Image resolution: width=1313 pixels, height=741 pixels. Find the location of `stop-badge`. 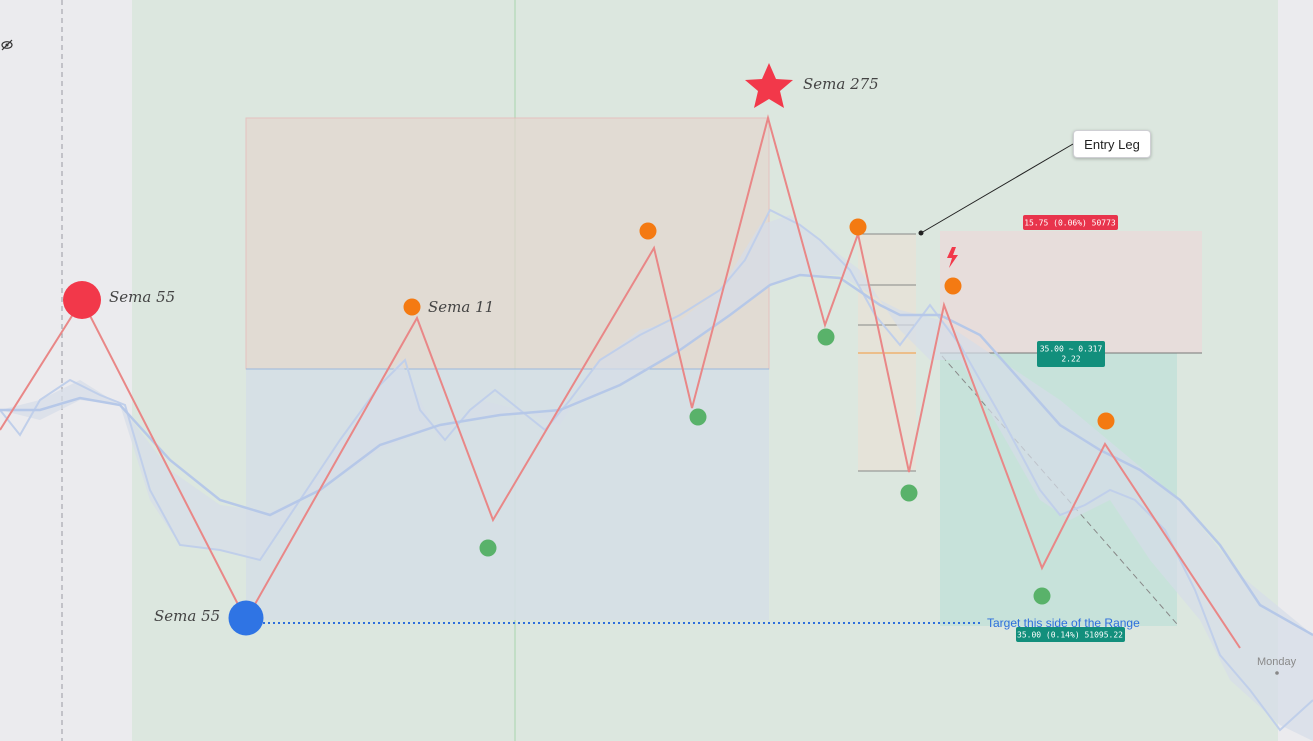

stop-badge is located at coordinates (1070, 222).